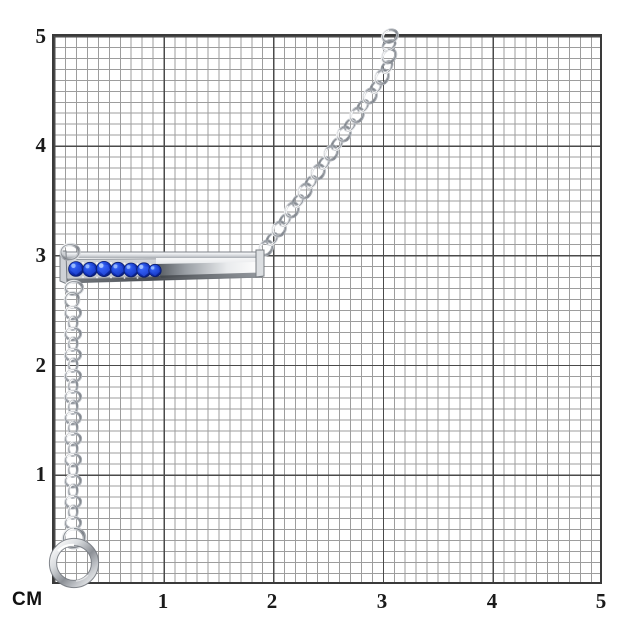  I want to click on y-tick-2: 2, so click(41, 365).